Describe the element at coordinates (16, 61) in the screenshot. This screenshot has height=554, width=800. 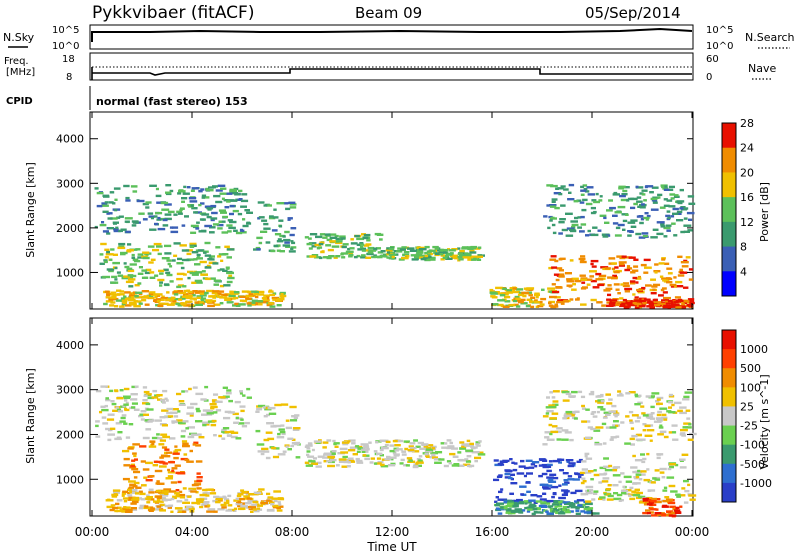
I see `freq-label-1: Freq.` at that location.